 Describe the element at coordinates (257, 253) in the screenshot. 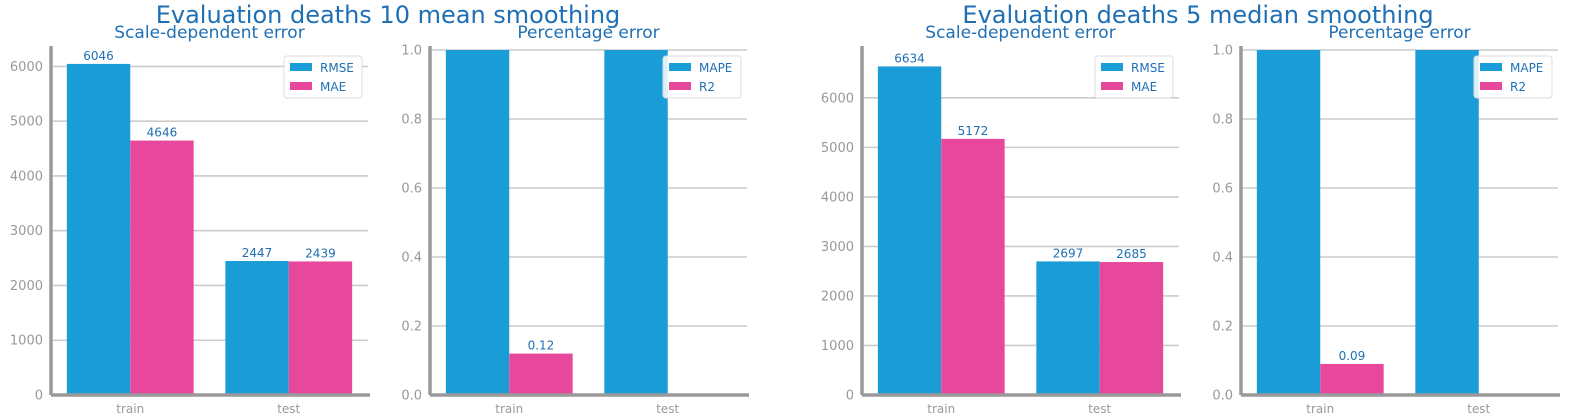

I see `data-label: 2447` at that location.